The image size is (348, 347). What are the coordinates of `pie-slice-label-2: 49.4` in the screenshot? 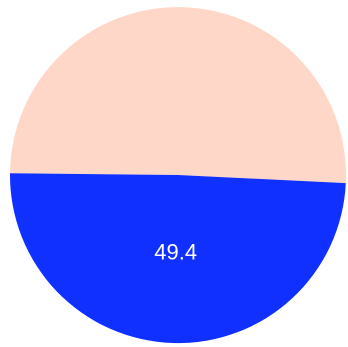 It's located at (175, 252).